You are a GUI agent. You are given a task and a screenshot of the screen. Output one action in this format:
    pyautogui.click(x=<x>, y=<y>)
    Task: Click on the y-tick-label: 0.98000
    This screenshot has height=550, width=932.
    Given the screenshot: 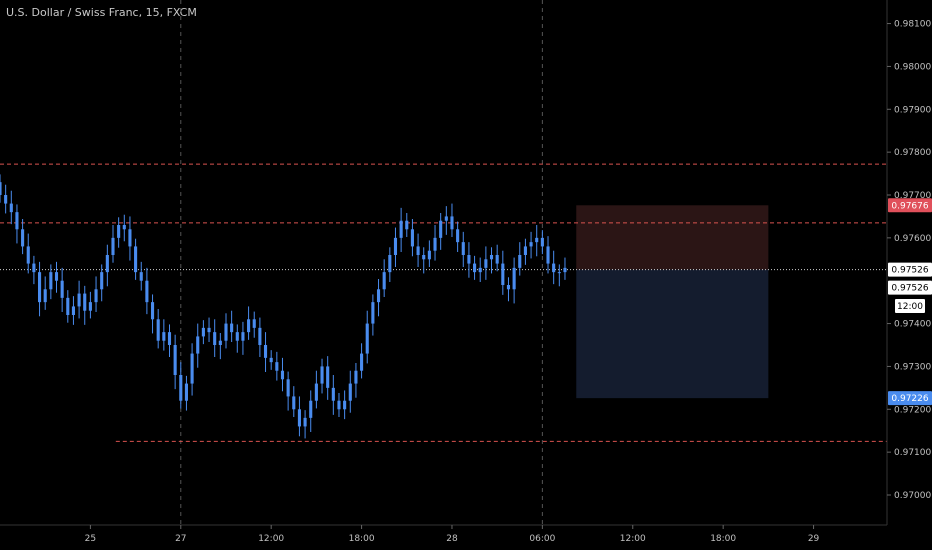 What is the action you would take?
    pyautogui.click(x=912, y=67)
    